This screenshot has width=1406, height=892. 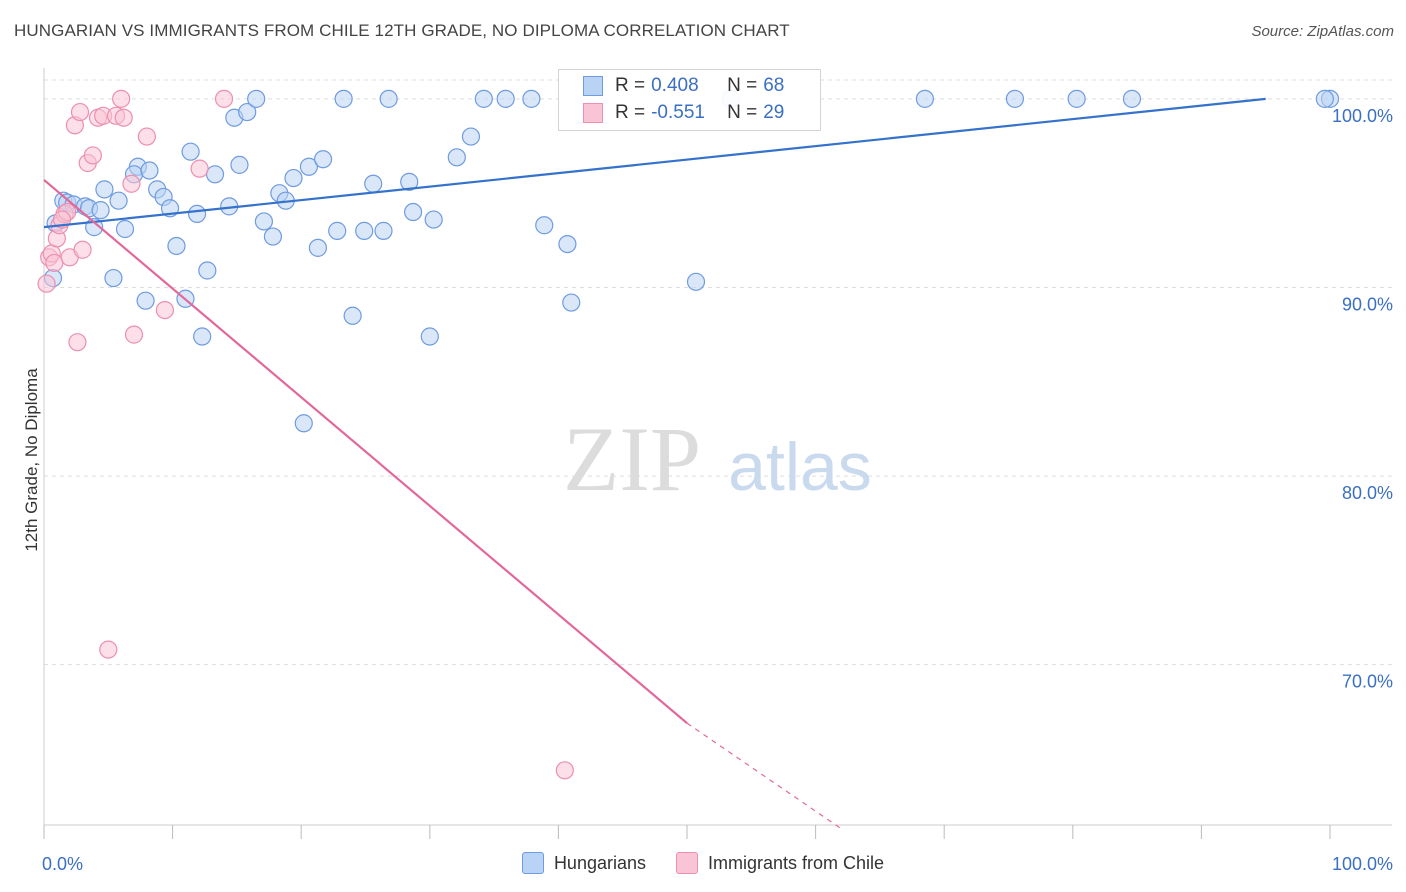 I want to click on y-tick-label: 100.0%, so click(x=1362, y=116).